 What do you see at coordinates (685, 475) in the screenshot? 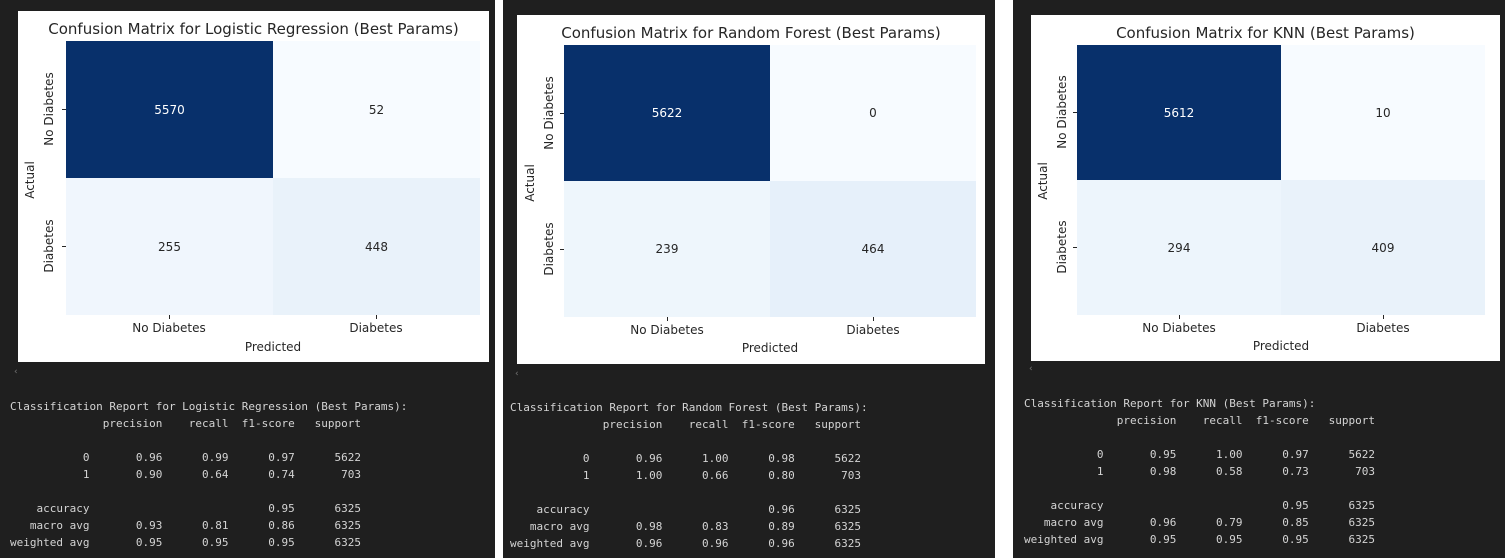
I see `report-row-1: 1 1.00 0.66 0.80 703` at bounding box center [685, 475].